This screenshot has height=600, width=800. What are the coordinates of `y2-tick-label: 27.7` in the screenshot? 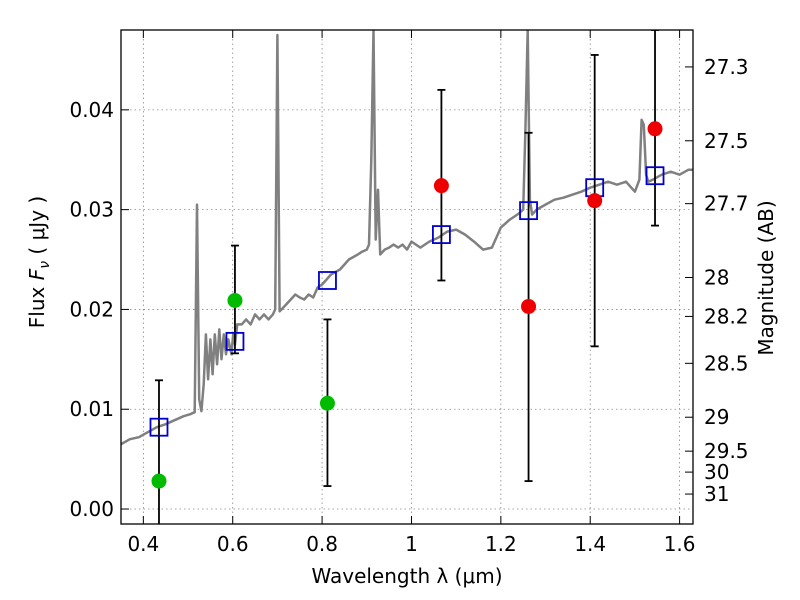 It's located at (726, 204).